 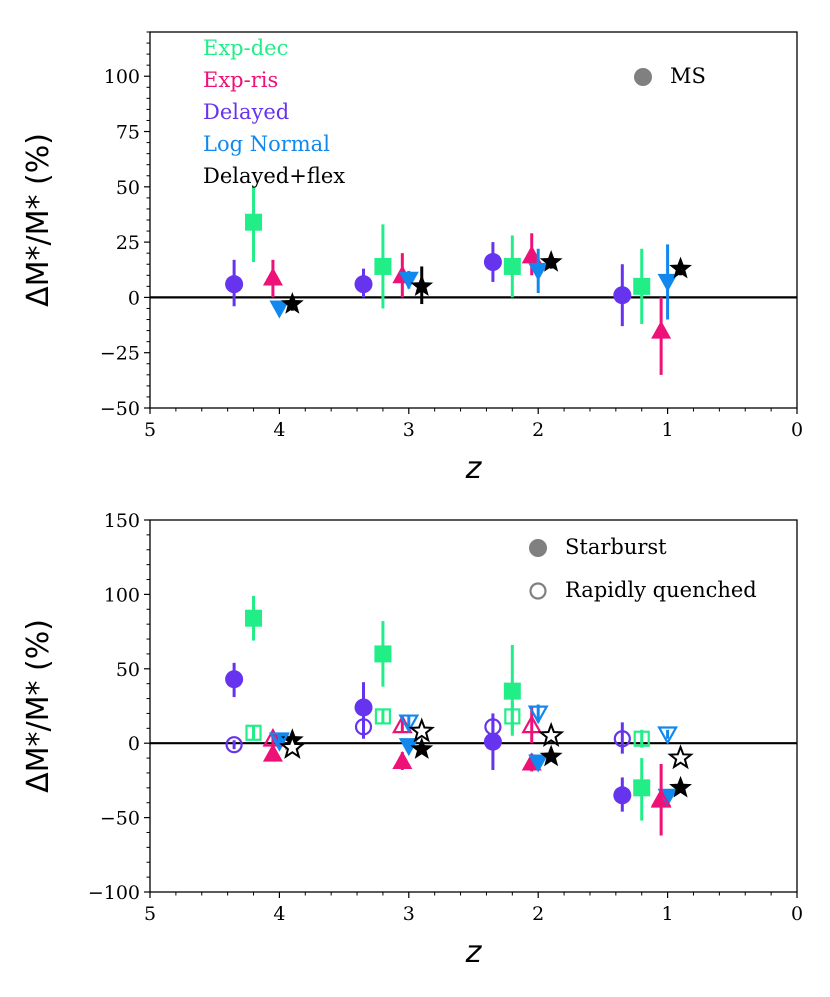 What do you see at coordinates (122, 521) in the screenshot?
I see `y-tick-label: 150` at bounding box center [122, 521].